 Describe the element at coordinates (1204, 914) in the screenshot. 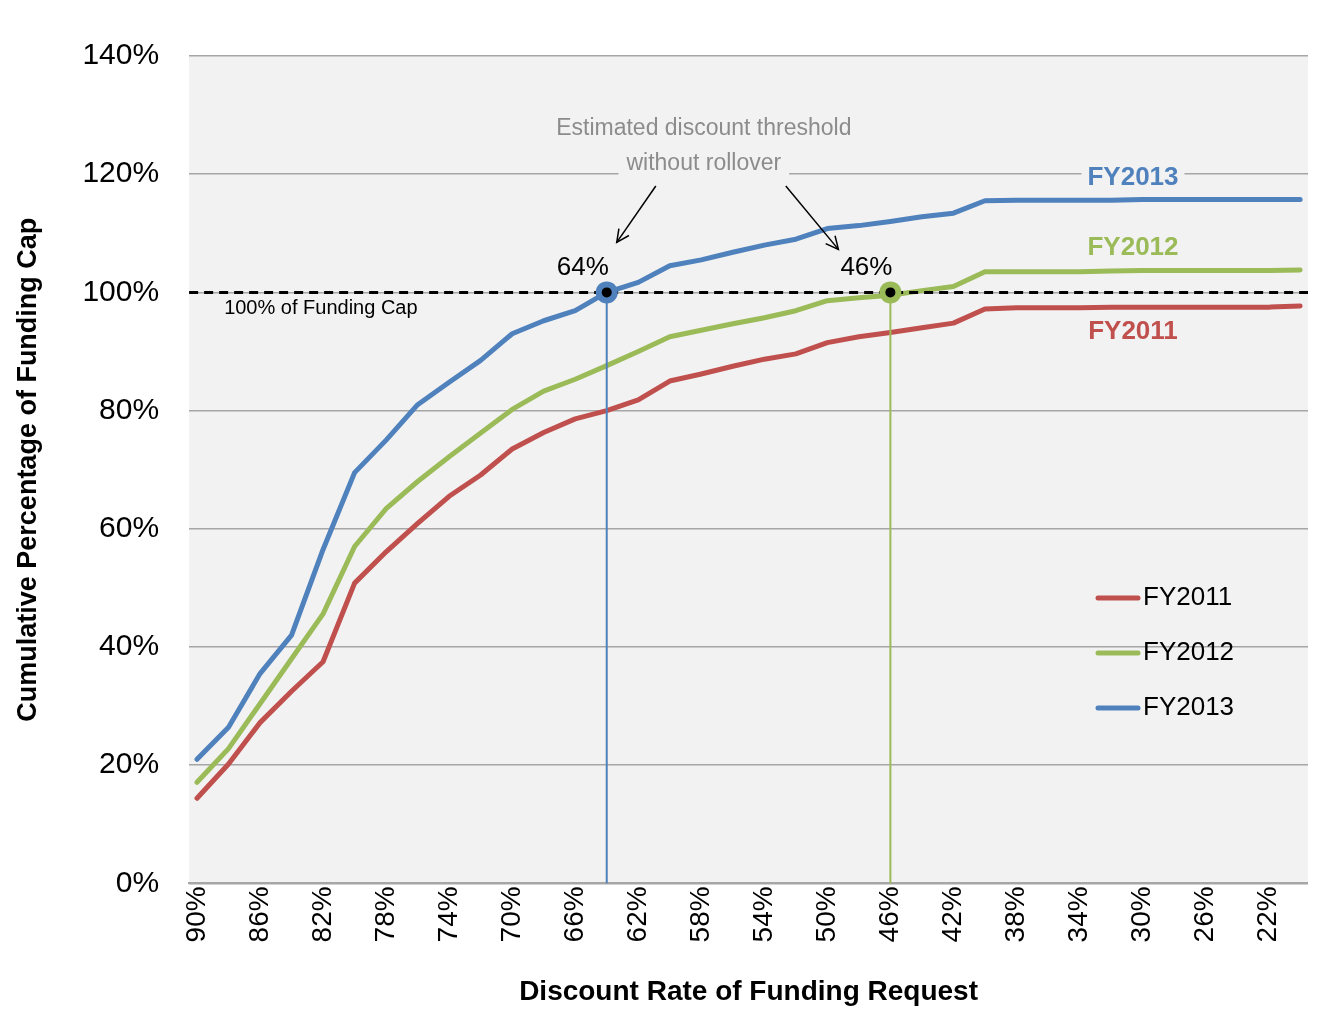

I see `x-tick-label: 26%` at that location.